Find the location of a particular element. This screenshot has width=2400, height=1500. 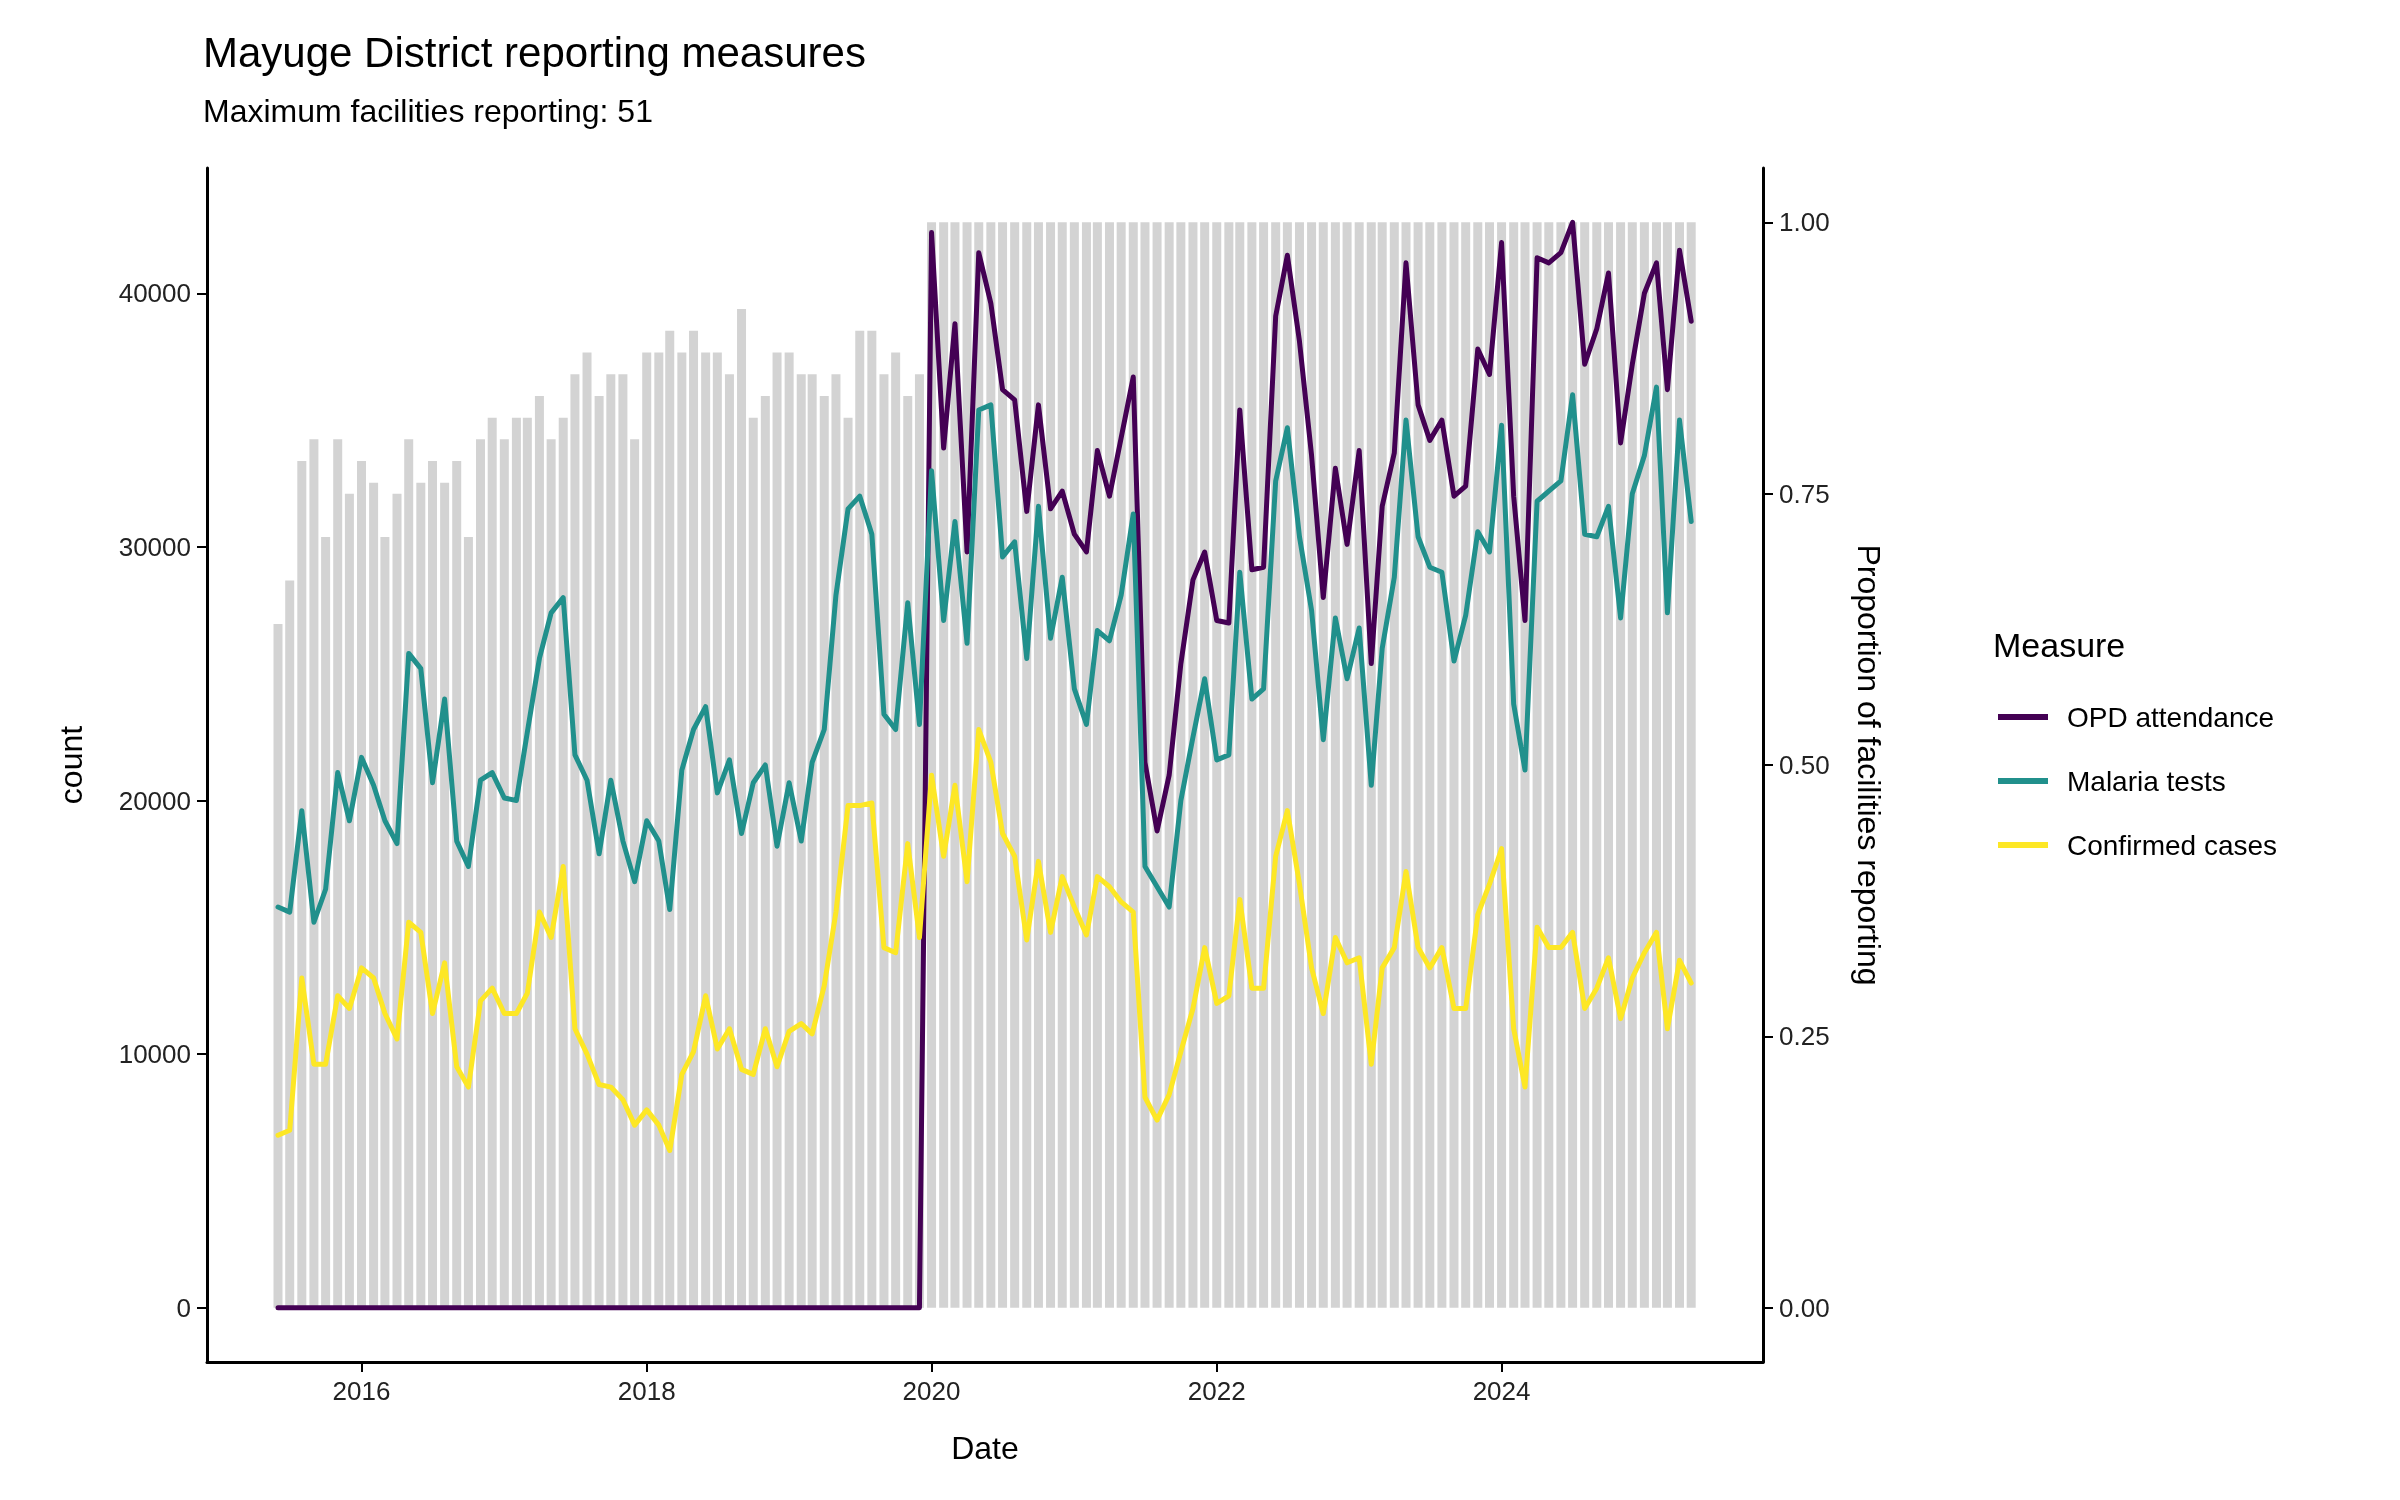

x-tick-label: 2020 is located at coordinates (931, 1391).